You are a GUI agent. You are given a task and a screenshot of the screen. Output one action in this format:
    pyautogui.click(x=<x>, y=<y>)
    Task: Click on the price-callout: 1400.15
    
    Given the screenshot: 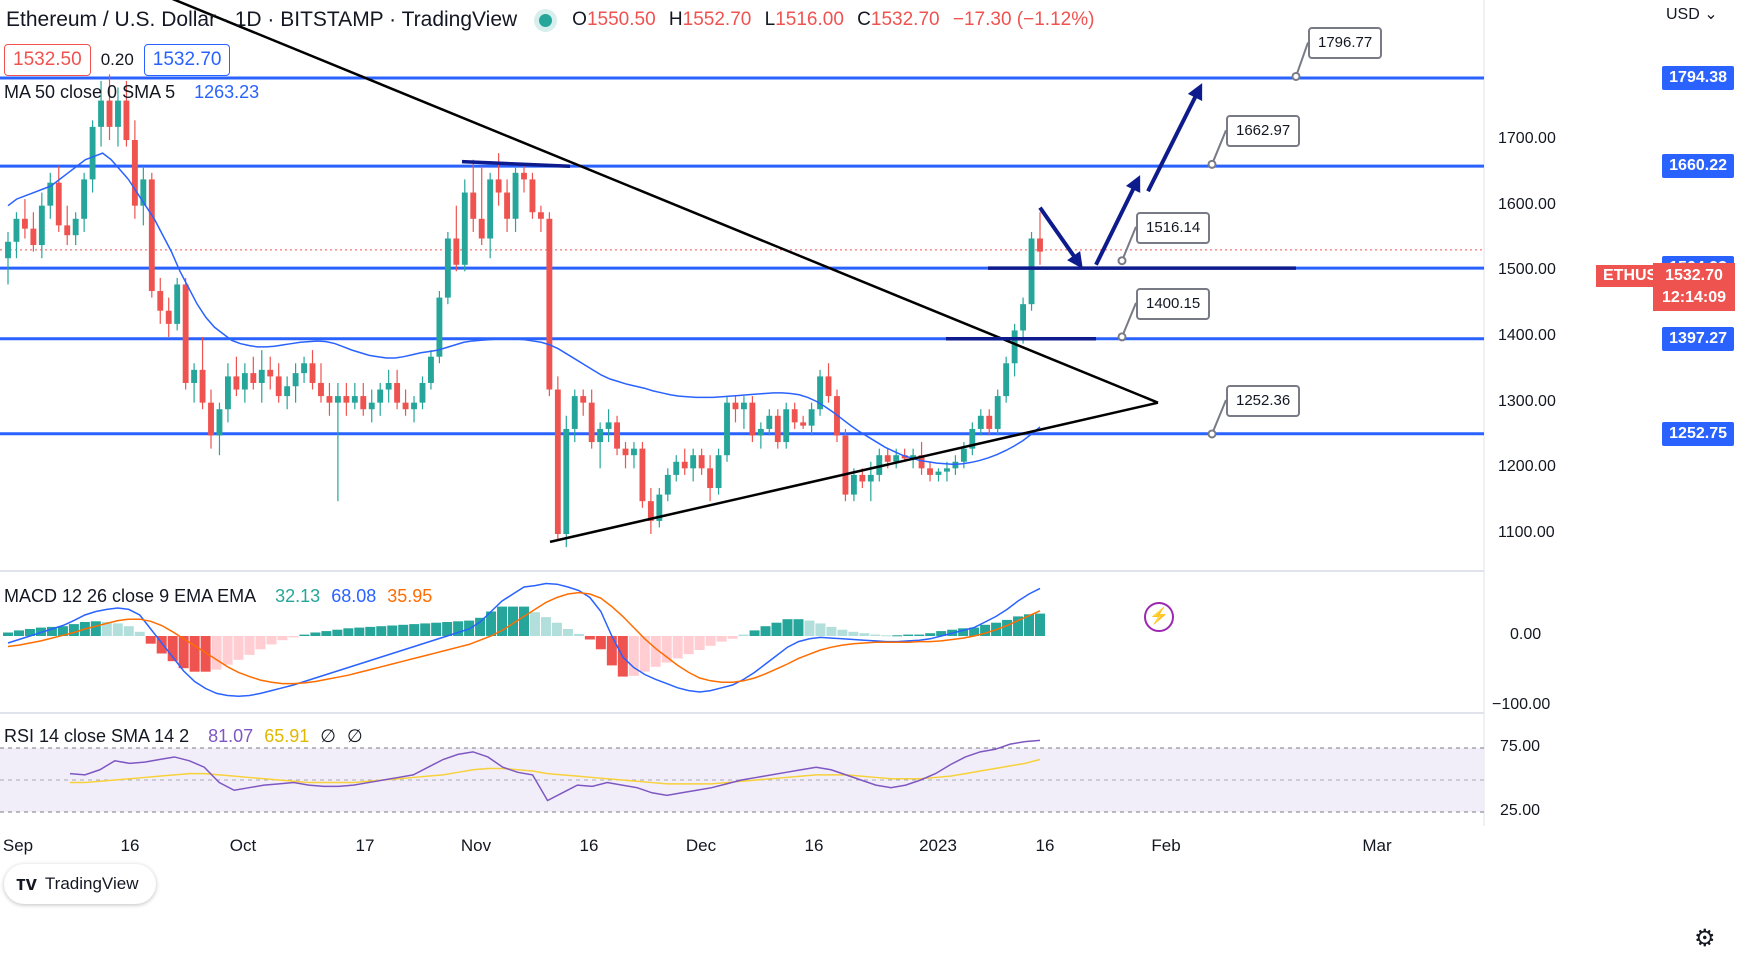 What is the action you would take?
    pyautogui.click(x=1173, y=303)
    